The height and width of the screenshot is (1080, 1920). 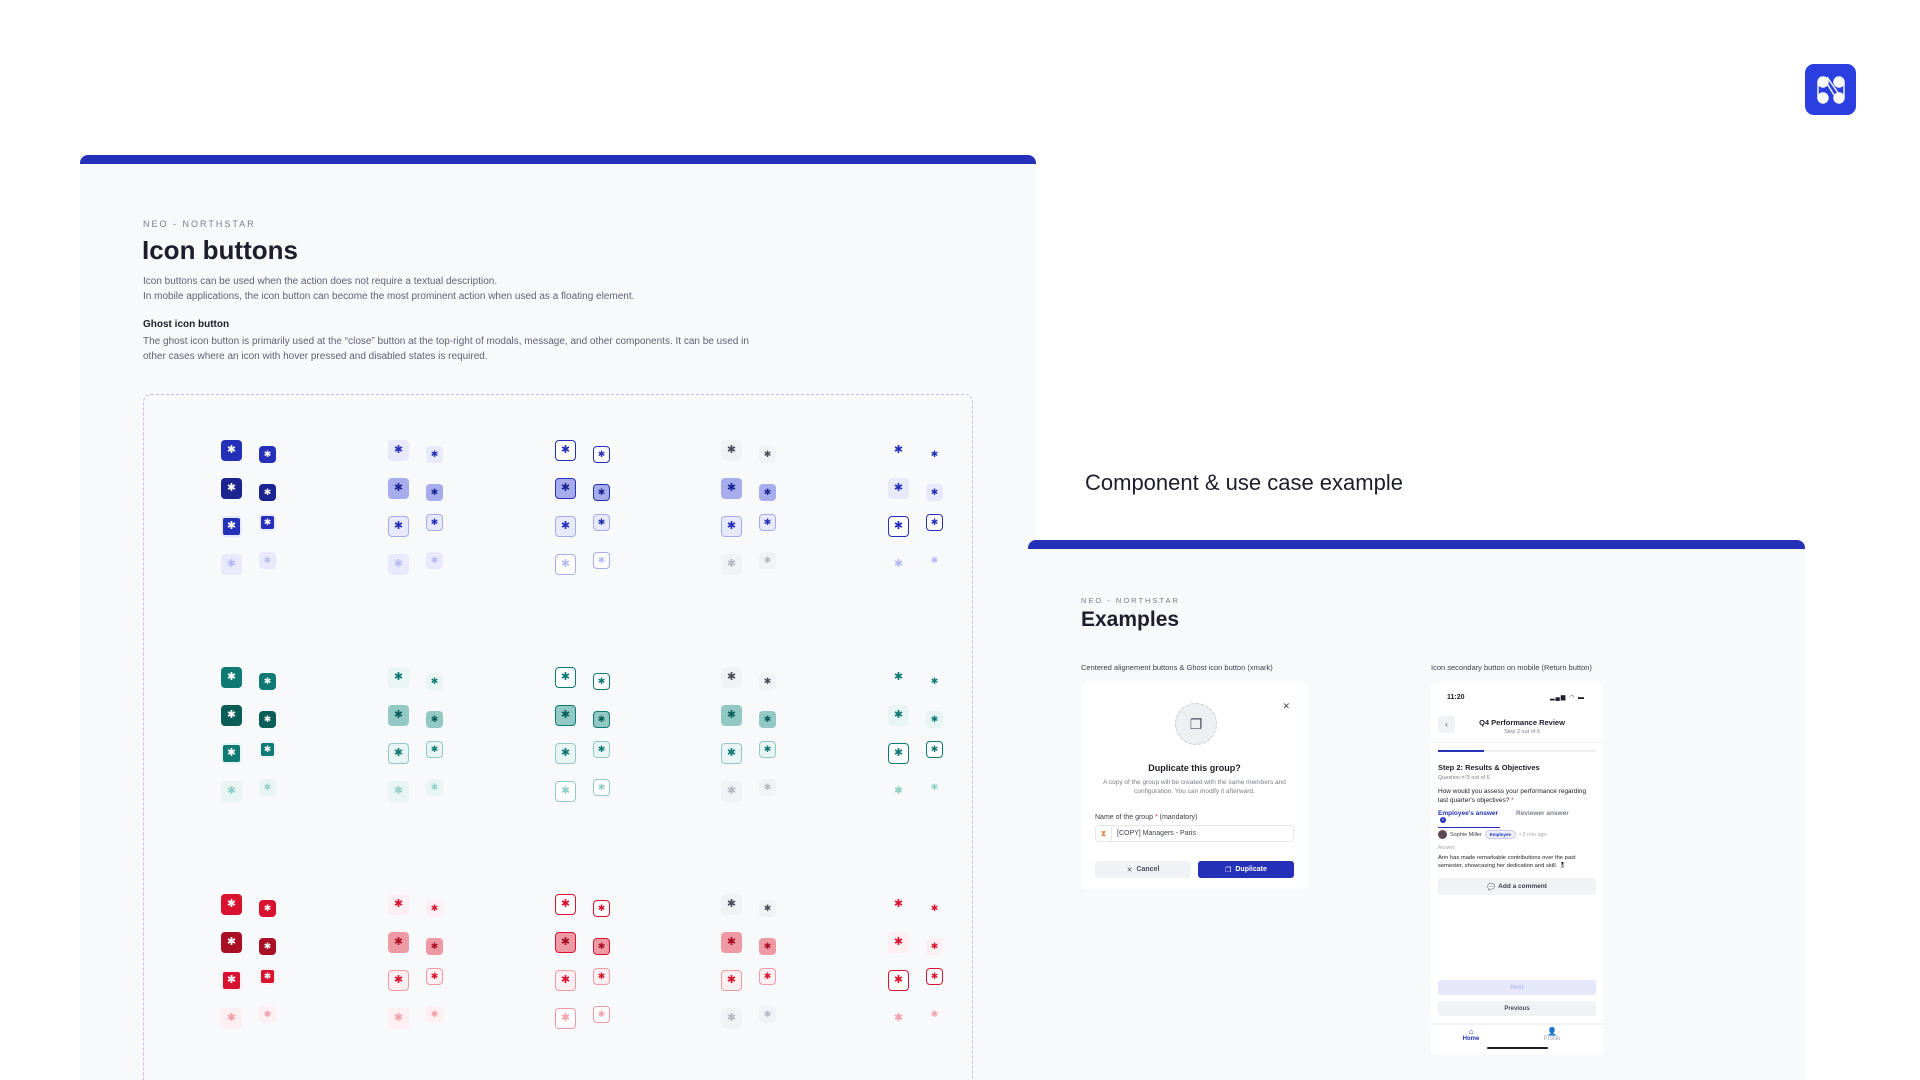 What do you see at coordinates (898, 715) in the screenshot?
I see `teal-ghost-pressed-medium-icon-button: ✱` at bounding box center [898, 715].